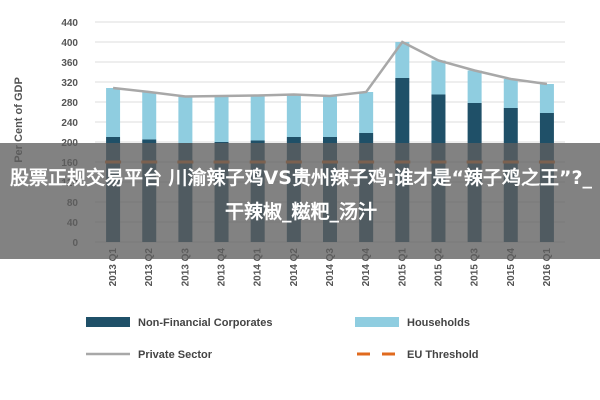 The image size is (600, 400). Describe the element at coordinates (222, 267) in the screenshot. I see `x-tick-label: 2013 Q4` at that location.